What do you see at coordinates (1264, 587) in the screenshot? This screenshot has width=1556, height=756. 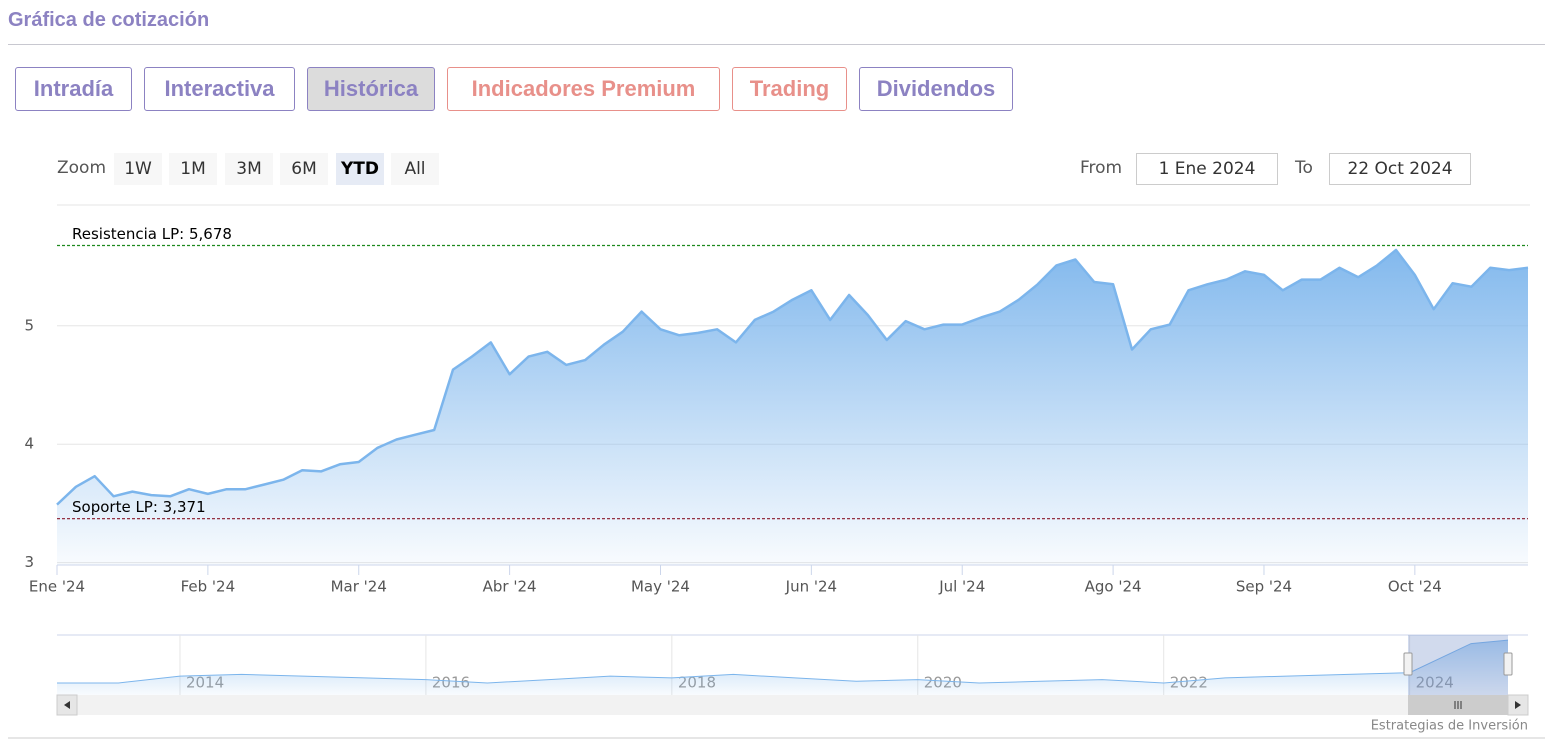 I see `x-tick-label: Sep '24` at bounding box center [1264, 587].